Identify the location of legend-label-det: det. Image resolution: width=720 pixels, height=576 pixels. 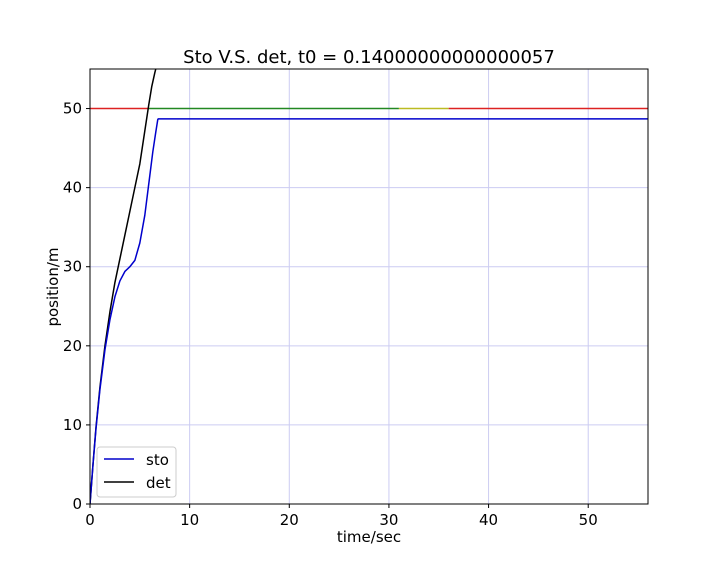
(158, 483).